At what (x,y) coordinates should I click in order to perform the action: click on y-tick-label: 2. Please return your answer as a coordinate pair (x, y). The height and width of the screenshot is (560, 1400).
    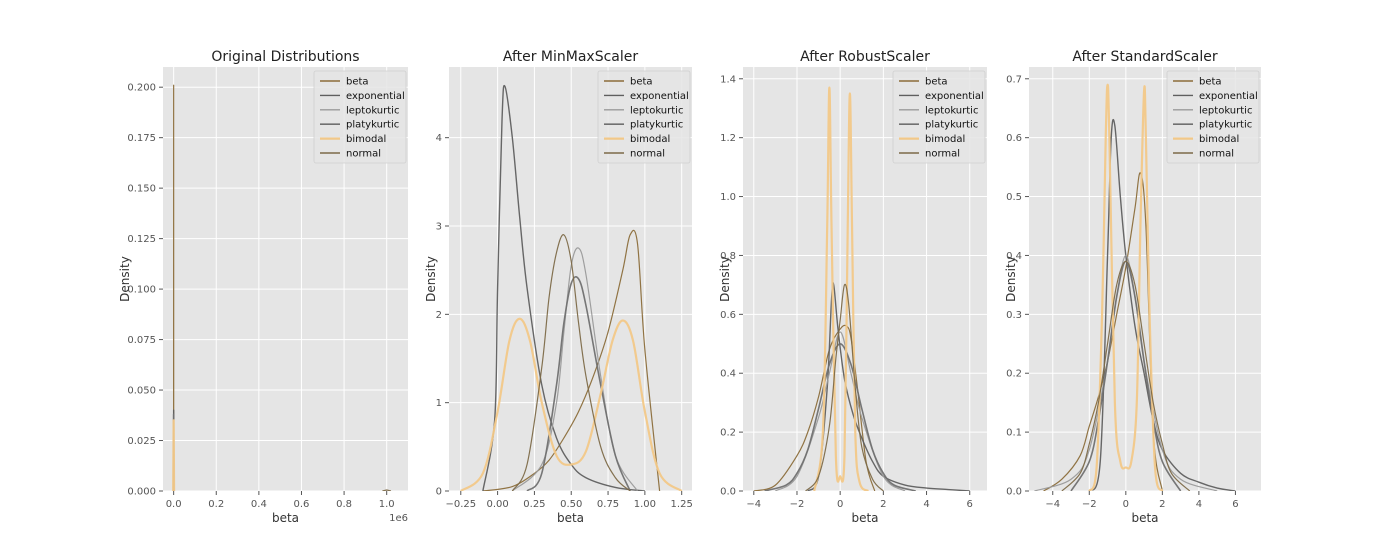
    Looking at the image, I should click on (439, 315).